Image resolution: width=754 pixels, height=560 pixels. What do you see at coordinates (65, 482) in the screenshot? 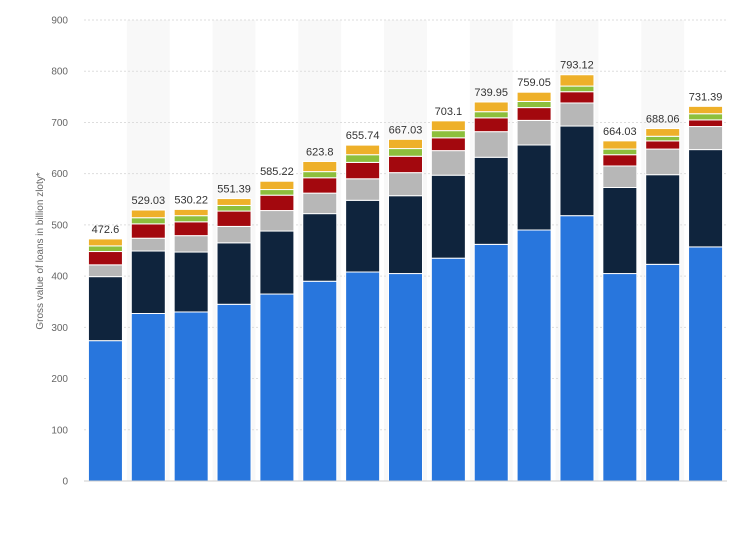
I see `y-tick-label: 0` at bounding box center [65, 482].